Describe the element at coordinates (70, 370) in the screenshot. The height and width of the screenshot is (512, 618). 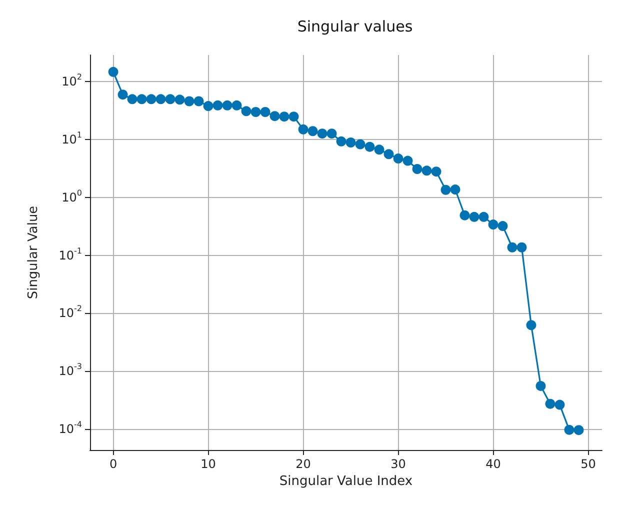
I see `y-tick-label: 10$^{-3}$` at that location.